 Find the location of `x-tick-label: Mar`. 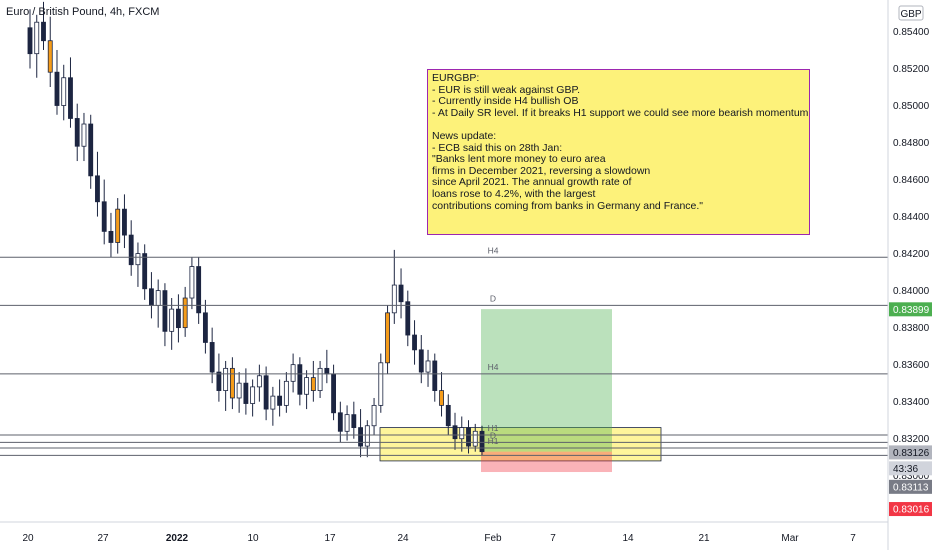

x-tick-label: Mar is located at coordinates (790, 538).